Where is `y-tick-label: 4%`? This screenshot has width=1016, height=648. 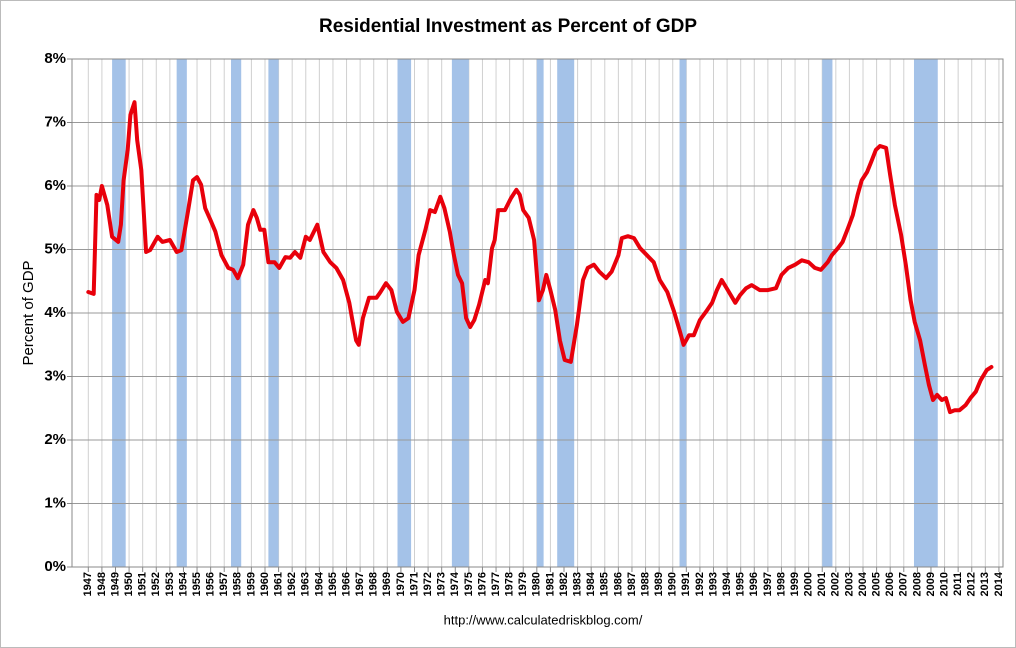 y-tick-label: 4% is located at coordinates (55, 312).